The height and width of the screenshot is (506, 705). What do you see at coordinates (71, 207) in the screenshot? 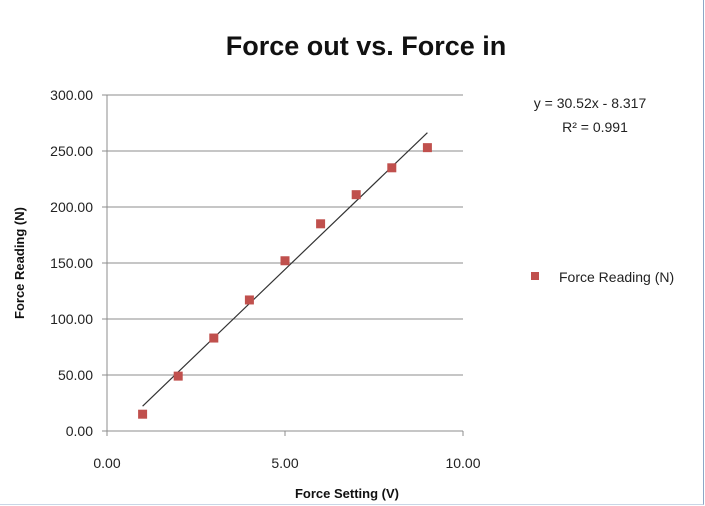
I see `y-tick-label: 200.00` at bounding box center [71, 207].